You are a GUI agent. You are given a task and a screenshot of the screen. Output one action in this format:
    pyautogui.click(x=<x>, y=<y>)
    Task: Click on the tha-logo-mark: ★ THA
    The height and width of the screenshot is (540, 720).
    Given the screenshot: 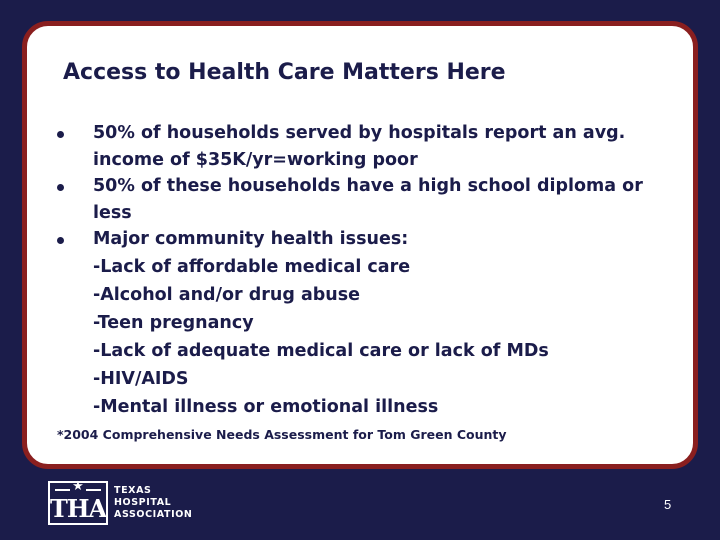 What is the action you would take?
    pyautogui.click(x=78, y=502)
    